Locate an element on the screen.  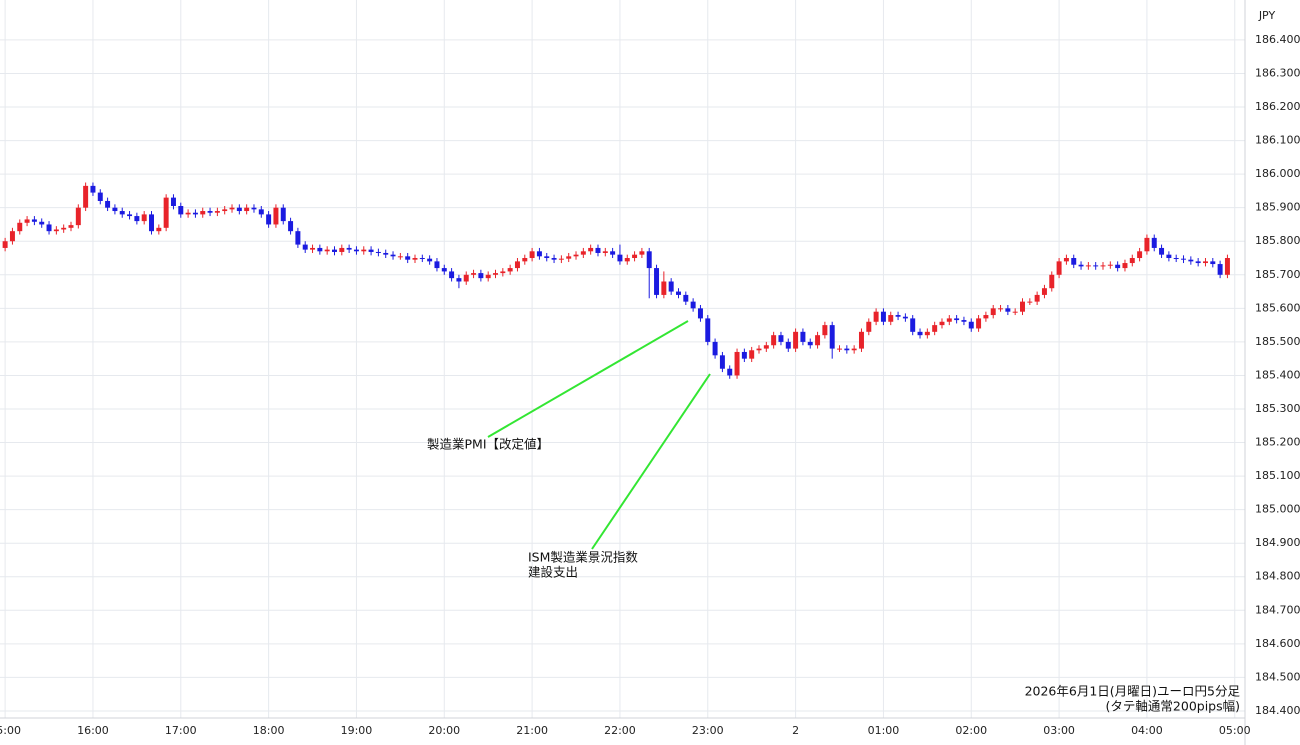
y-tick-label: 185.700 is located at coordinates (1277, 274).